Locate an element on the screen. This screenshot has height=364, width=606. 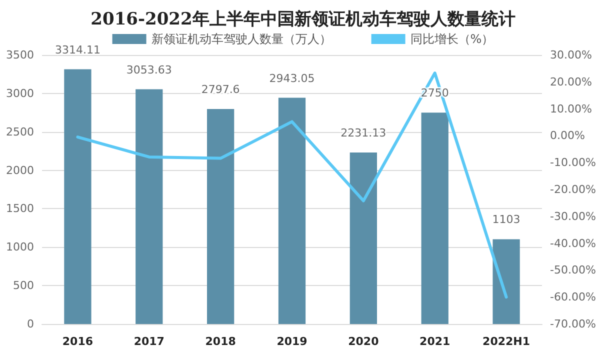
y2-tick-label: 30.00% is located at coordinates (571, 55).